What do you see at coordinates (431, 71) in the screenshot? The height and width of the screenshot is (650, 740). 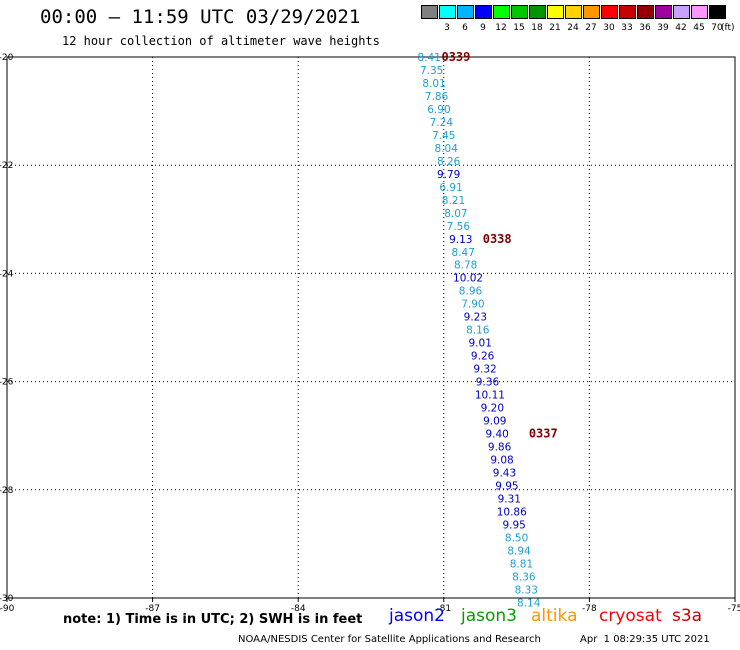 I see `wave-height-value: 7.35` at bounding box center [431, 71].